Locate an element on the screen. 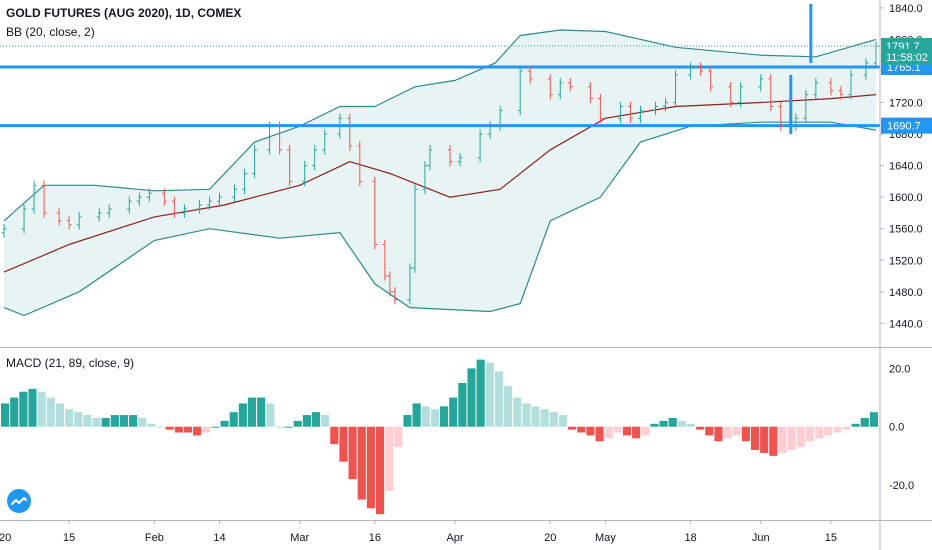  price-tick-label: 1480.0 is located at coordinates (906, 293).